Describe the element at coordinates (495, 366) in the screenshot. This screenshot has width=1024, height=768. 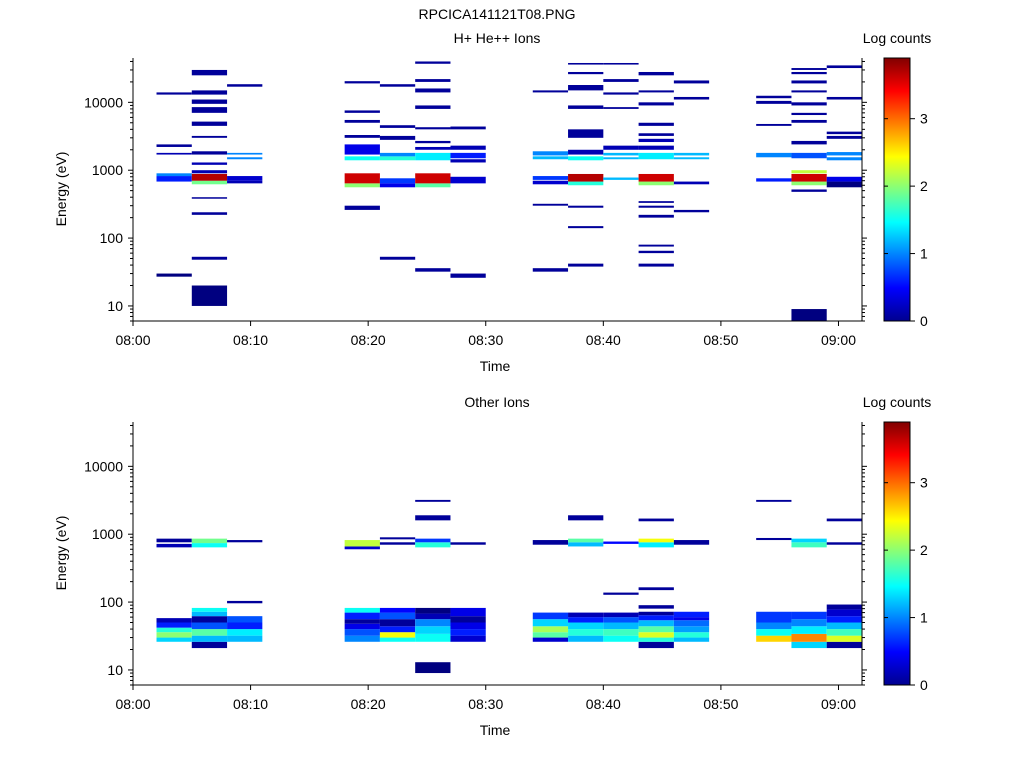
I see `x-axis-label: Time` at that location.